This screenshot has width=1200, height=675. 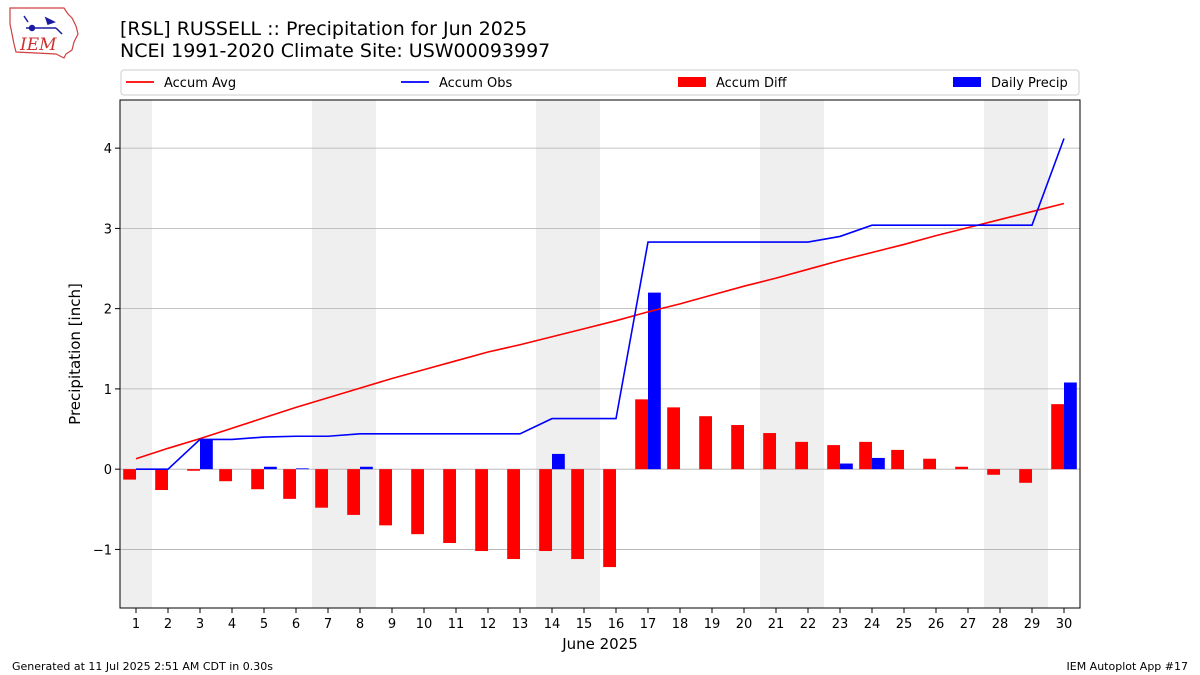 I want to click on y-tick-label: 0, so click(x=108, y=470).